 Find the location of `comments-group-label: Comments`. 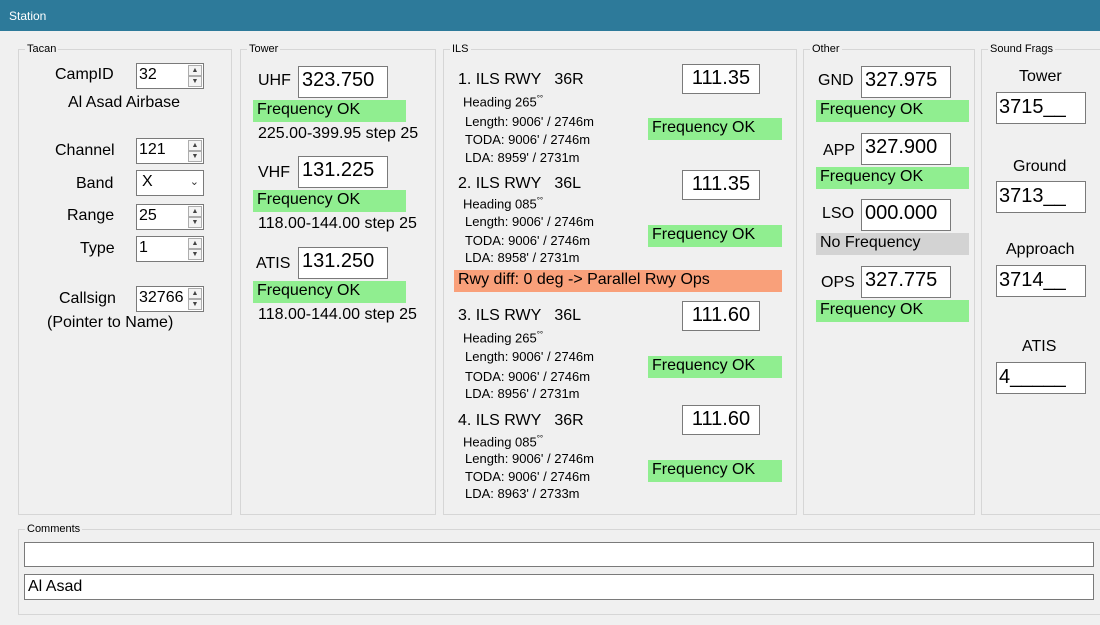

comments-group-label: Comments is located at coordinates (54, 529).